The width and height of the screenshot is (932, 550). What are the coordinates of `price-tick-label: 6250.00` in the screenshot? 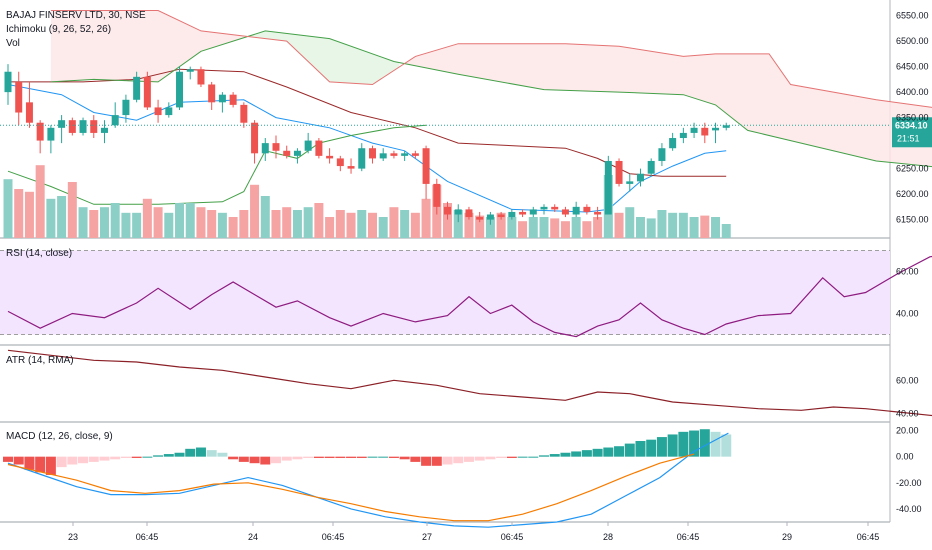 It's located at (912, 169).